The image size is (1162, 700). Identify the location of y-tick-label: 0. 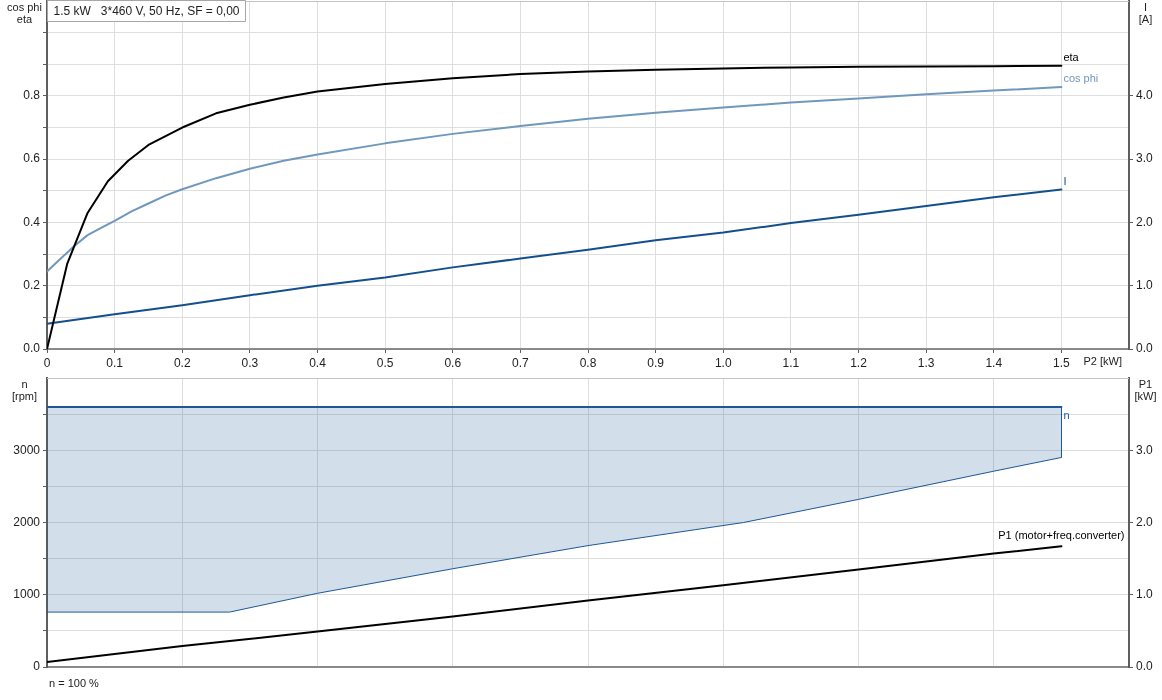
(37, 666).